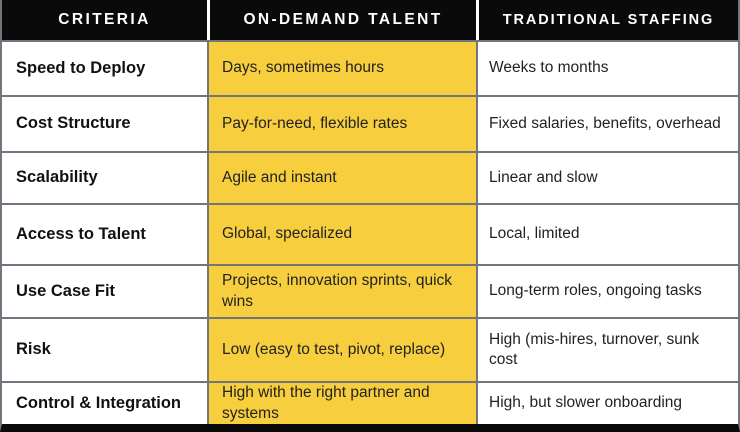 The image size is (740, 432). What do you see at coordinates (104, 290) in the screenshot?
I see `row-label-use-case-fit: Use Case Fit` at bounding box center [104, 290].